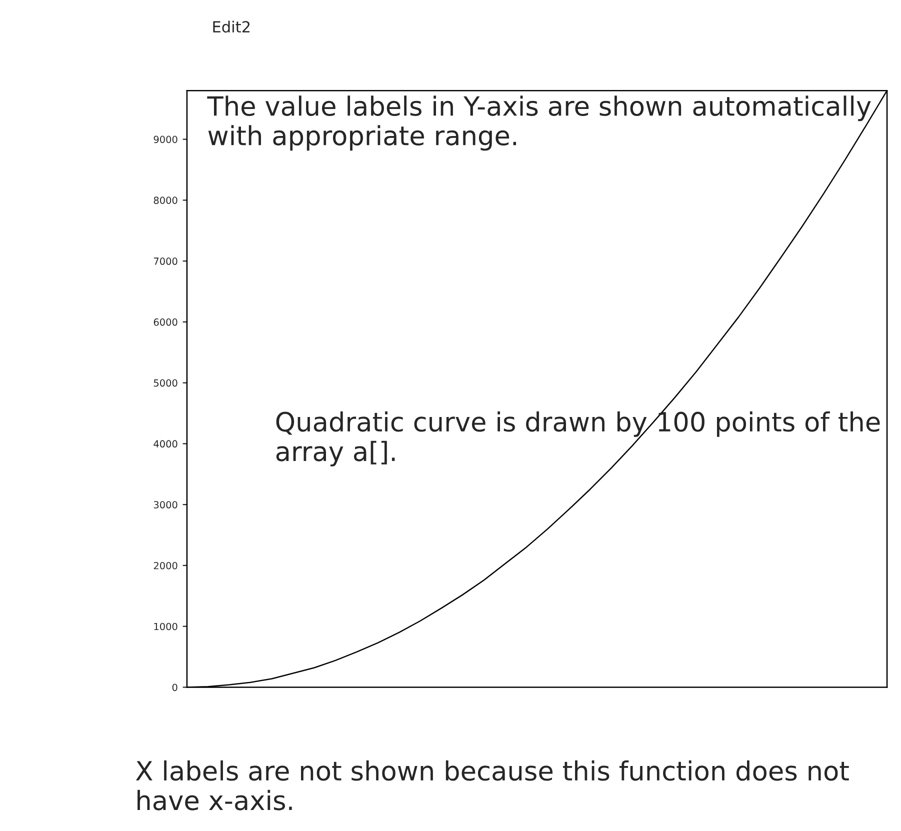  I want to click on y-tick-label: 2000, so click(166, 566).